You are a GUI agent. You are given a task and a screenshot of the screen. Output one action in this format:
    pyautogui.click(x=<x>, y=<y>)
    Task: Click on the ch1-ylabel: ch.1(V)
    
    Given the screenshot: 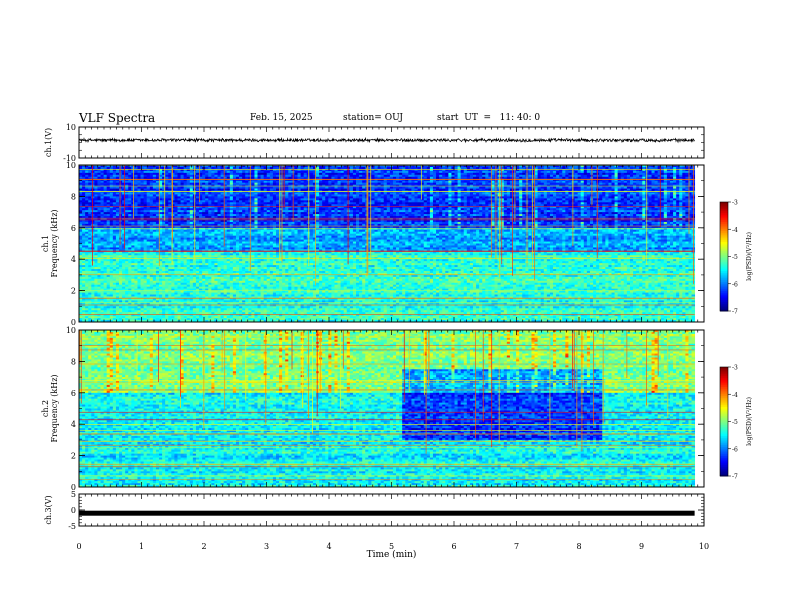 What is the action you would take?
    pyautogui.click(x=48, y=142)
    